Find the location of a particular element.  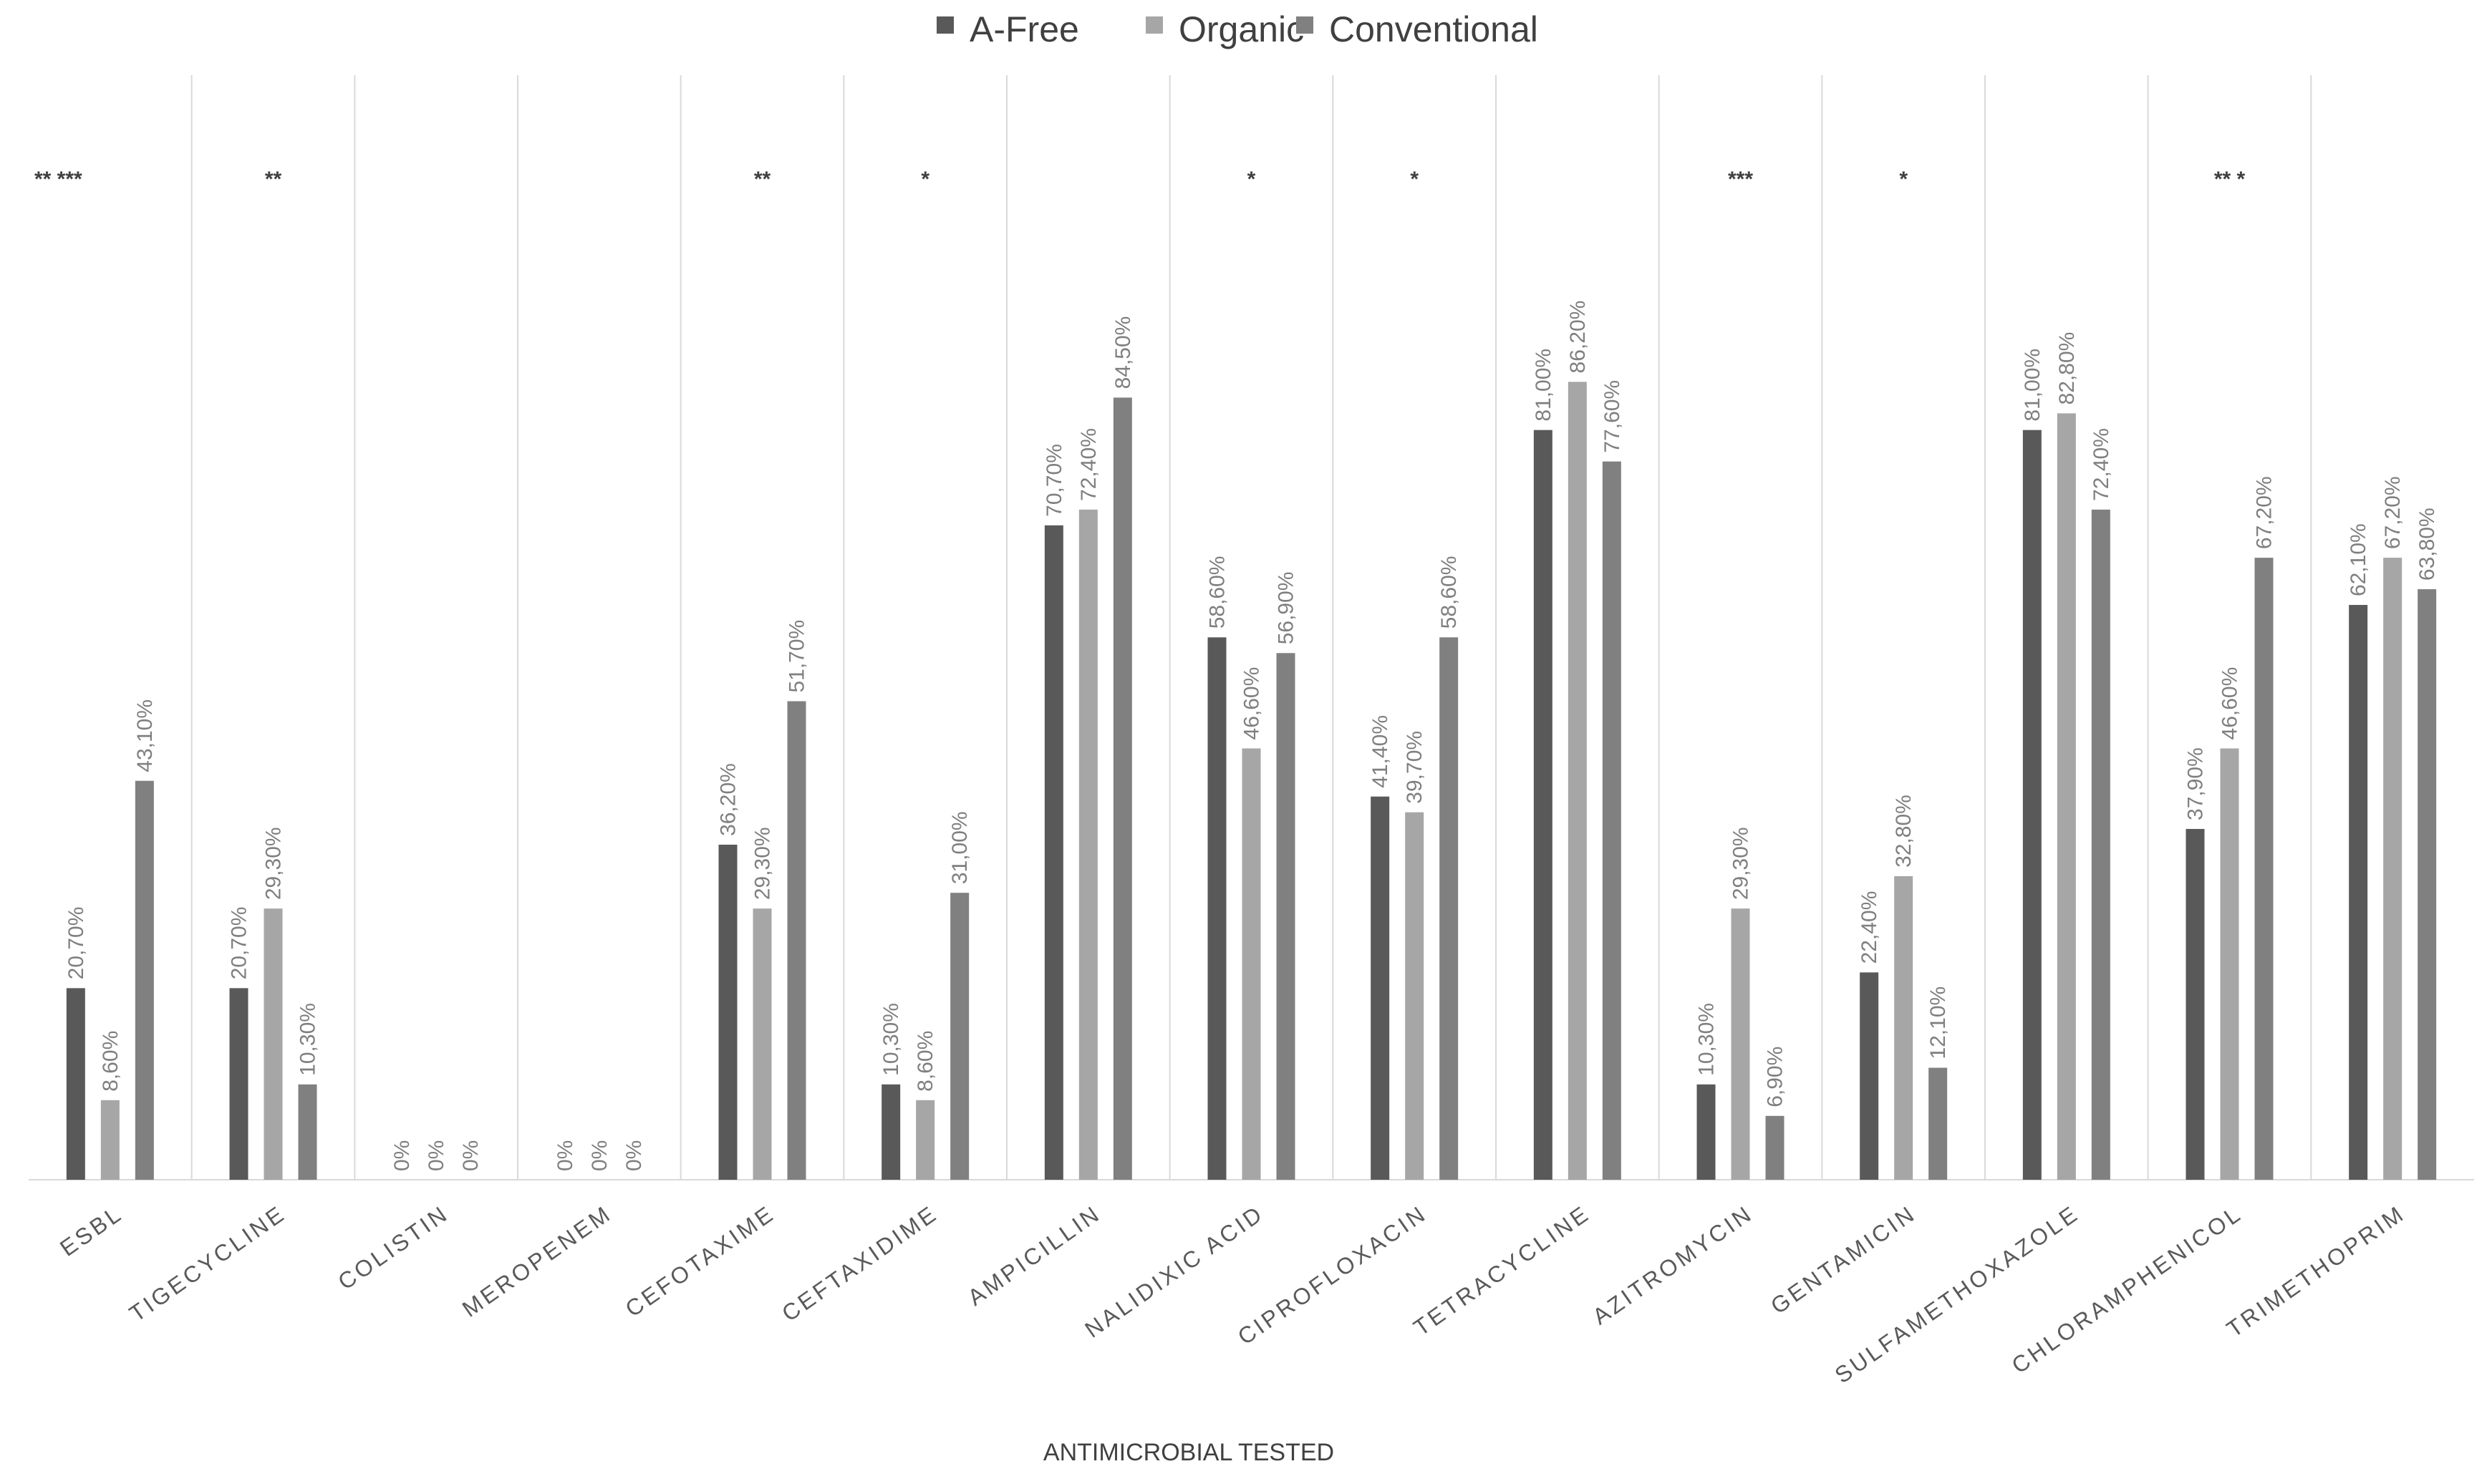

category-label: NALIDIXIC ACID is located at coordinates (1174, 1271).